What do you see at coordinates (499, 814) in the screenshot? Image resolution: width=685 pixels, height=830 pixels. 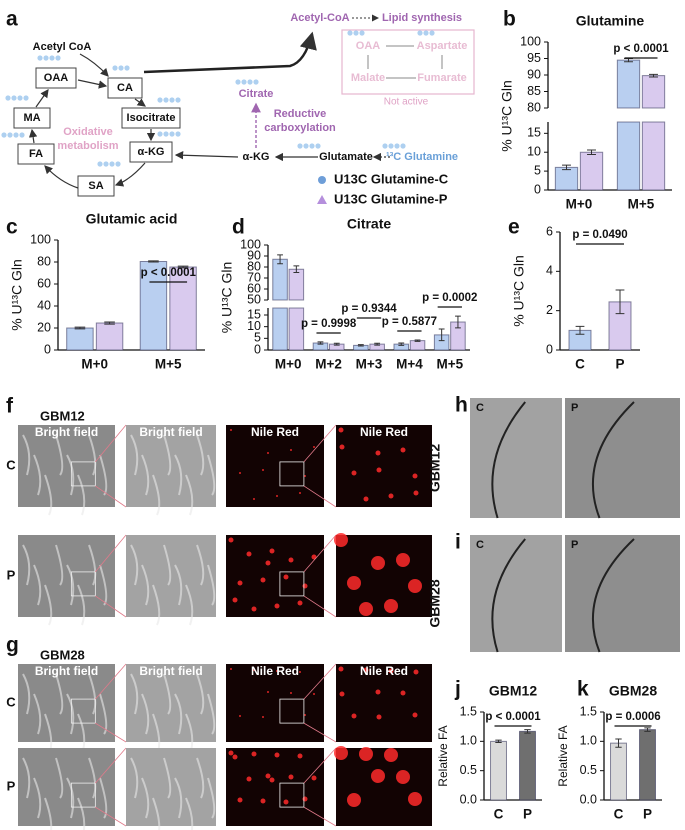 I see `x-tick-label: C` at bounding box center [499, 814].